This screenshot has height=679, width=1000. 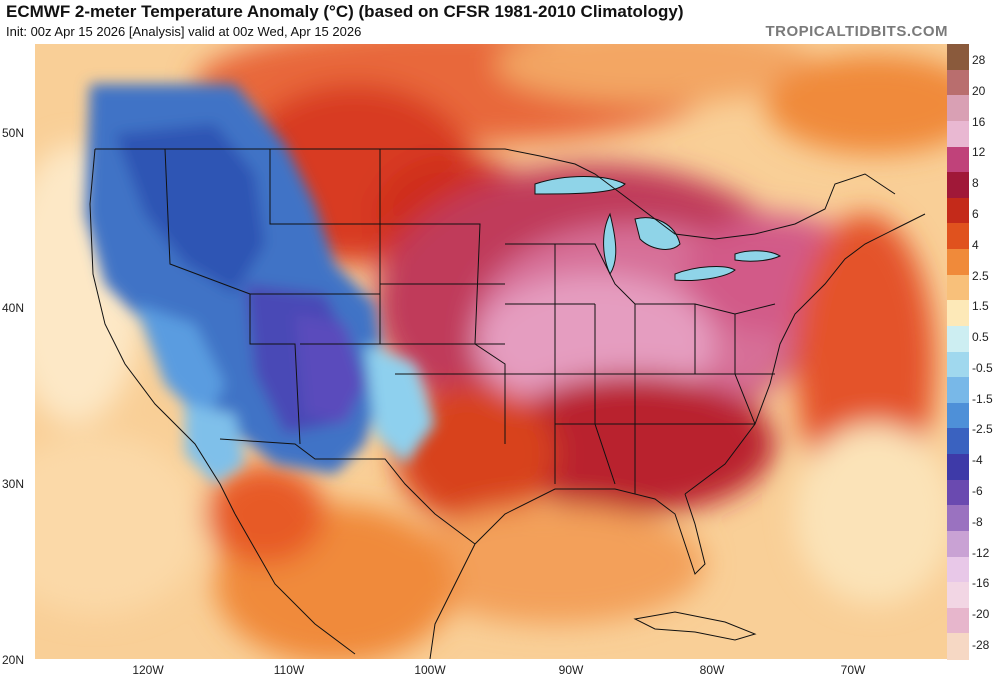 I want to click on colorbar-label: 8, so click(x=975, y=183).